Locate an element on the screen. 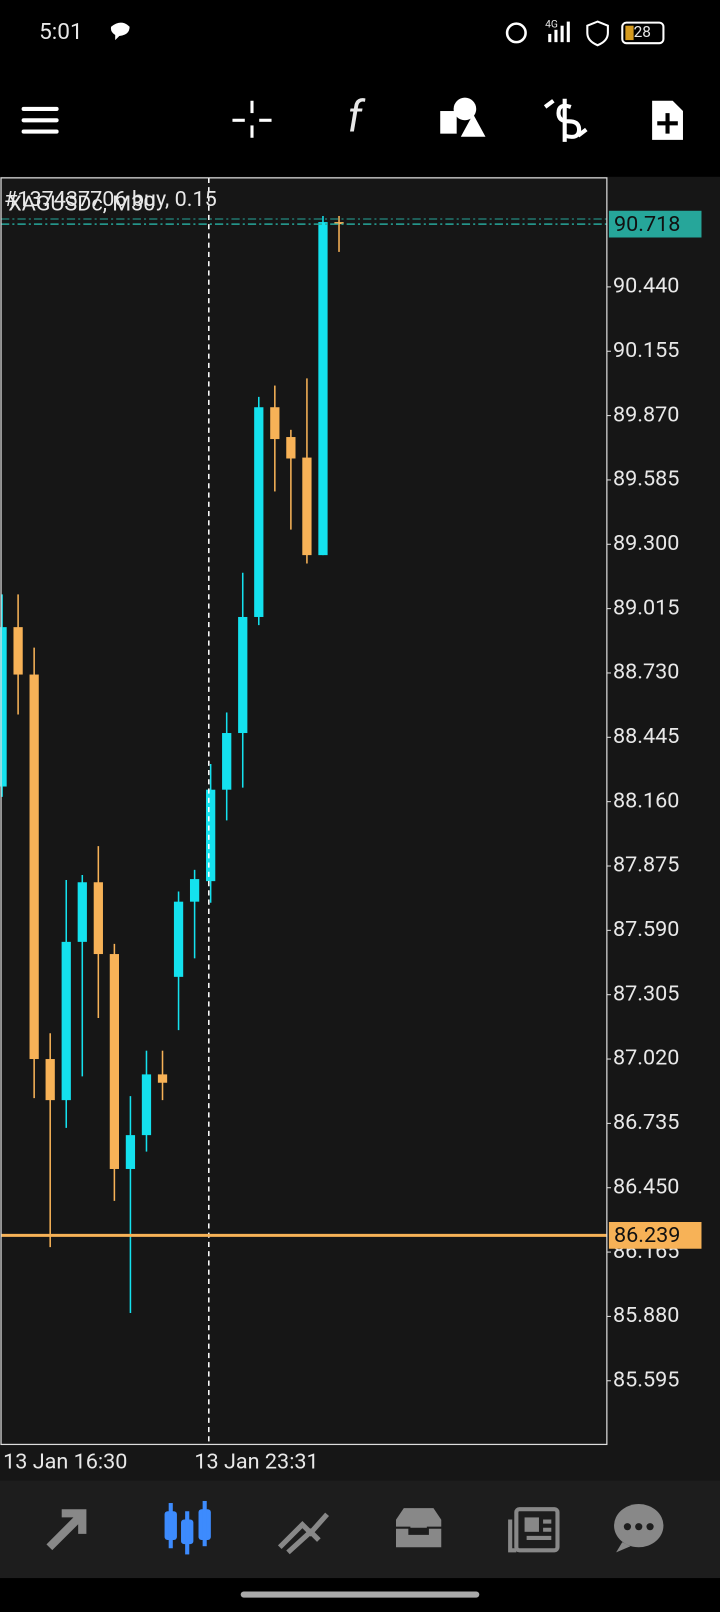 This screenshot has width=720, height=1612. y-tick-label: 86.735 is located at coordinates (646, 1122).